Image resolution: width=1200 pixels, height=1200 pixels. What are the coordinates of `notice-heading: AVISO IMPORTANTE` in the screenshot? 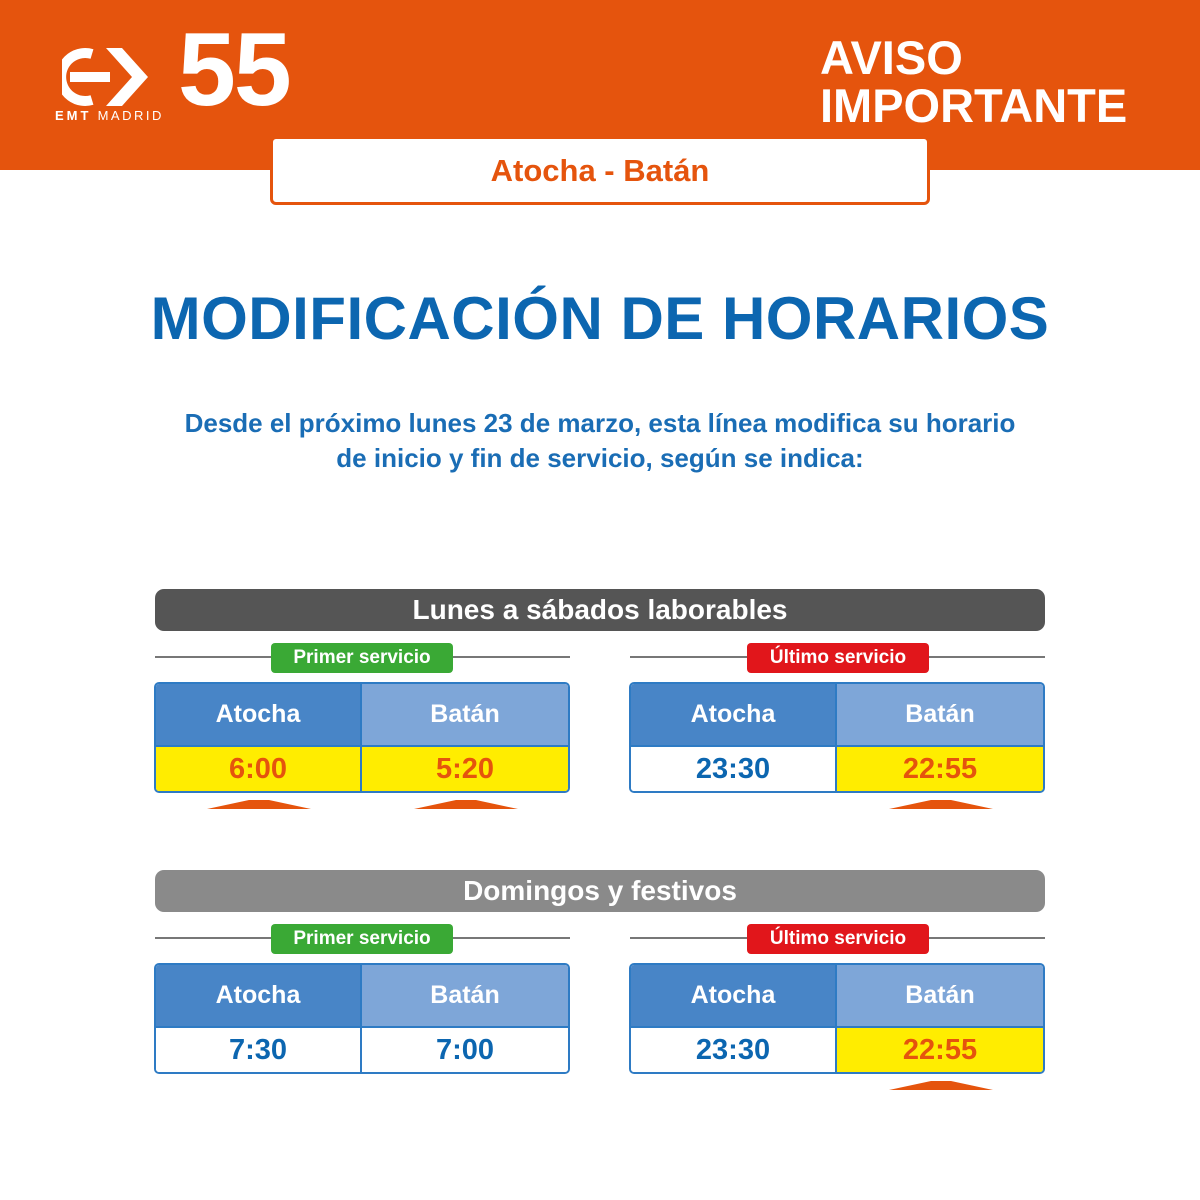 It's located at (974, 81).